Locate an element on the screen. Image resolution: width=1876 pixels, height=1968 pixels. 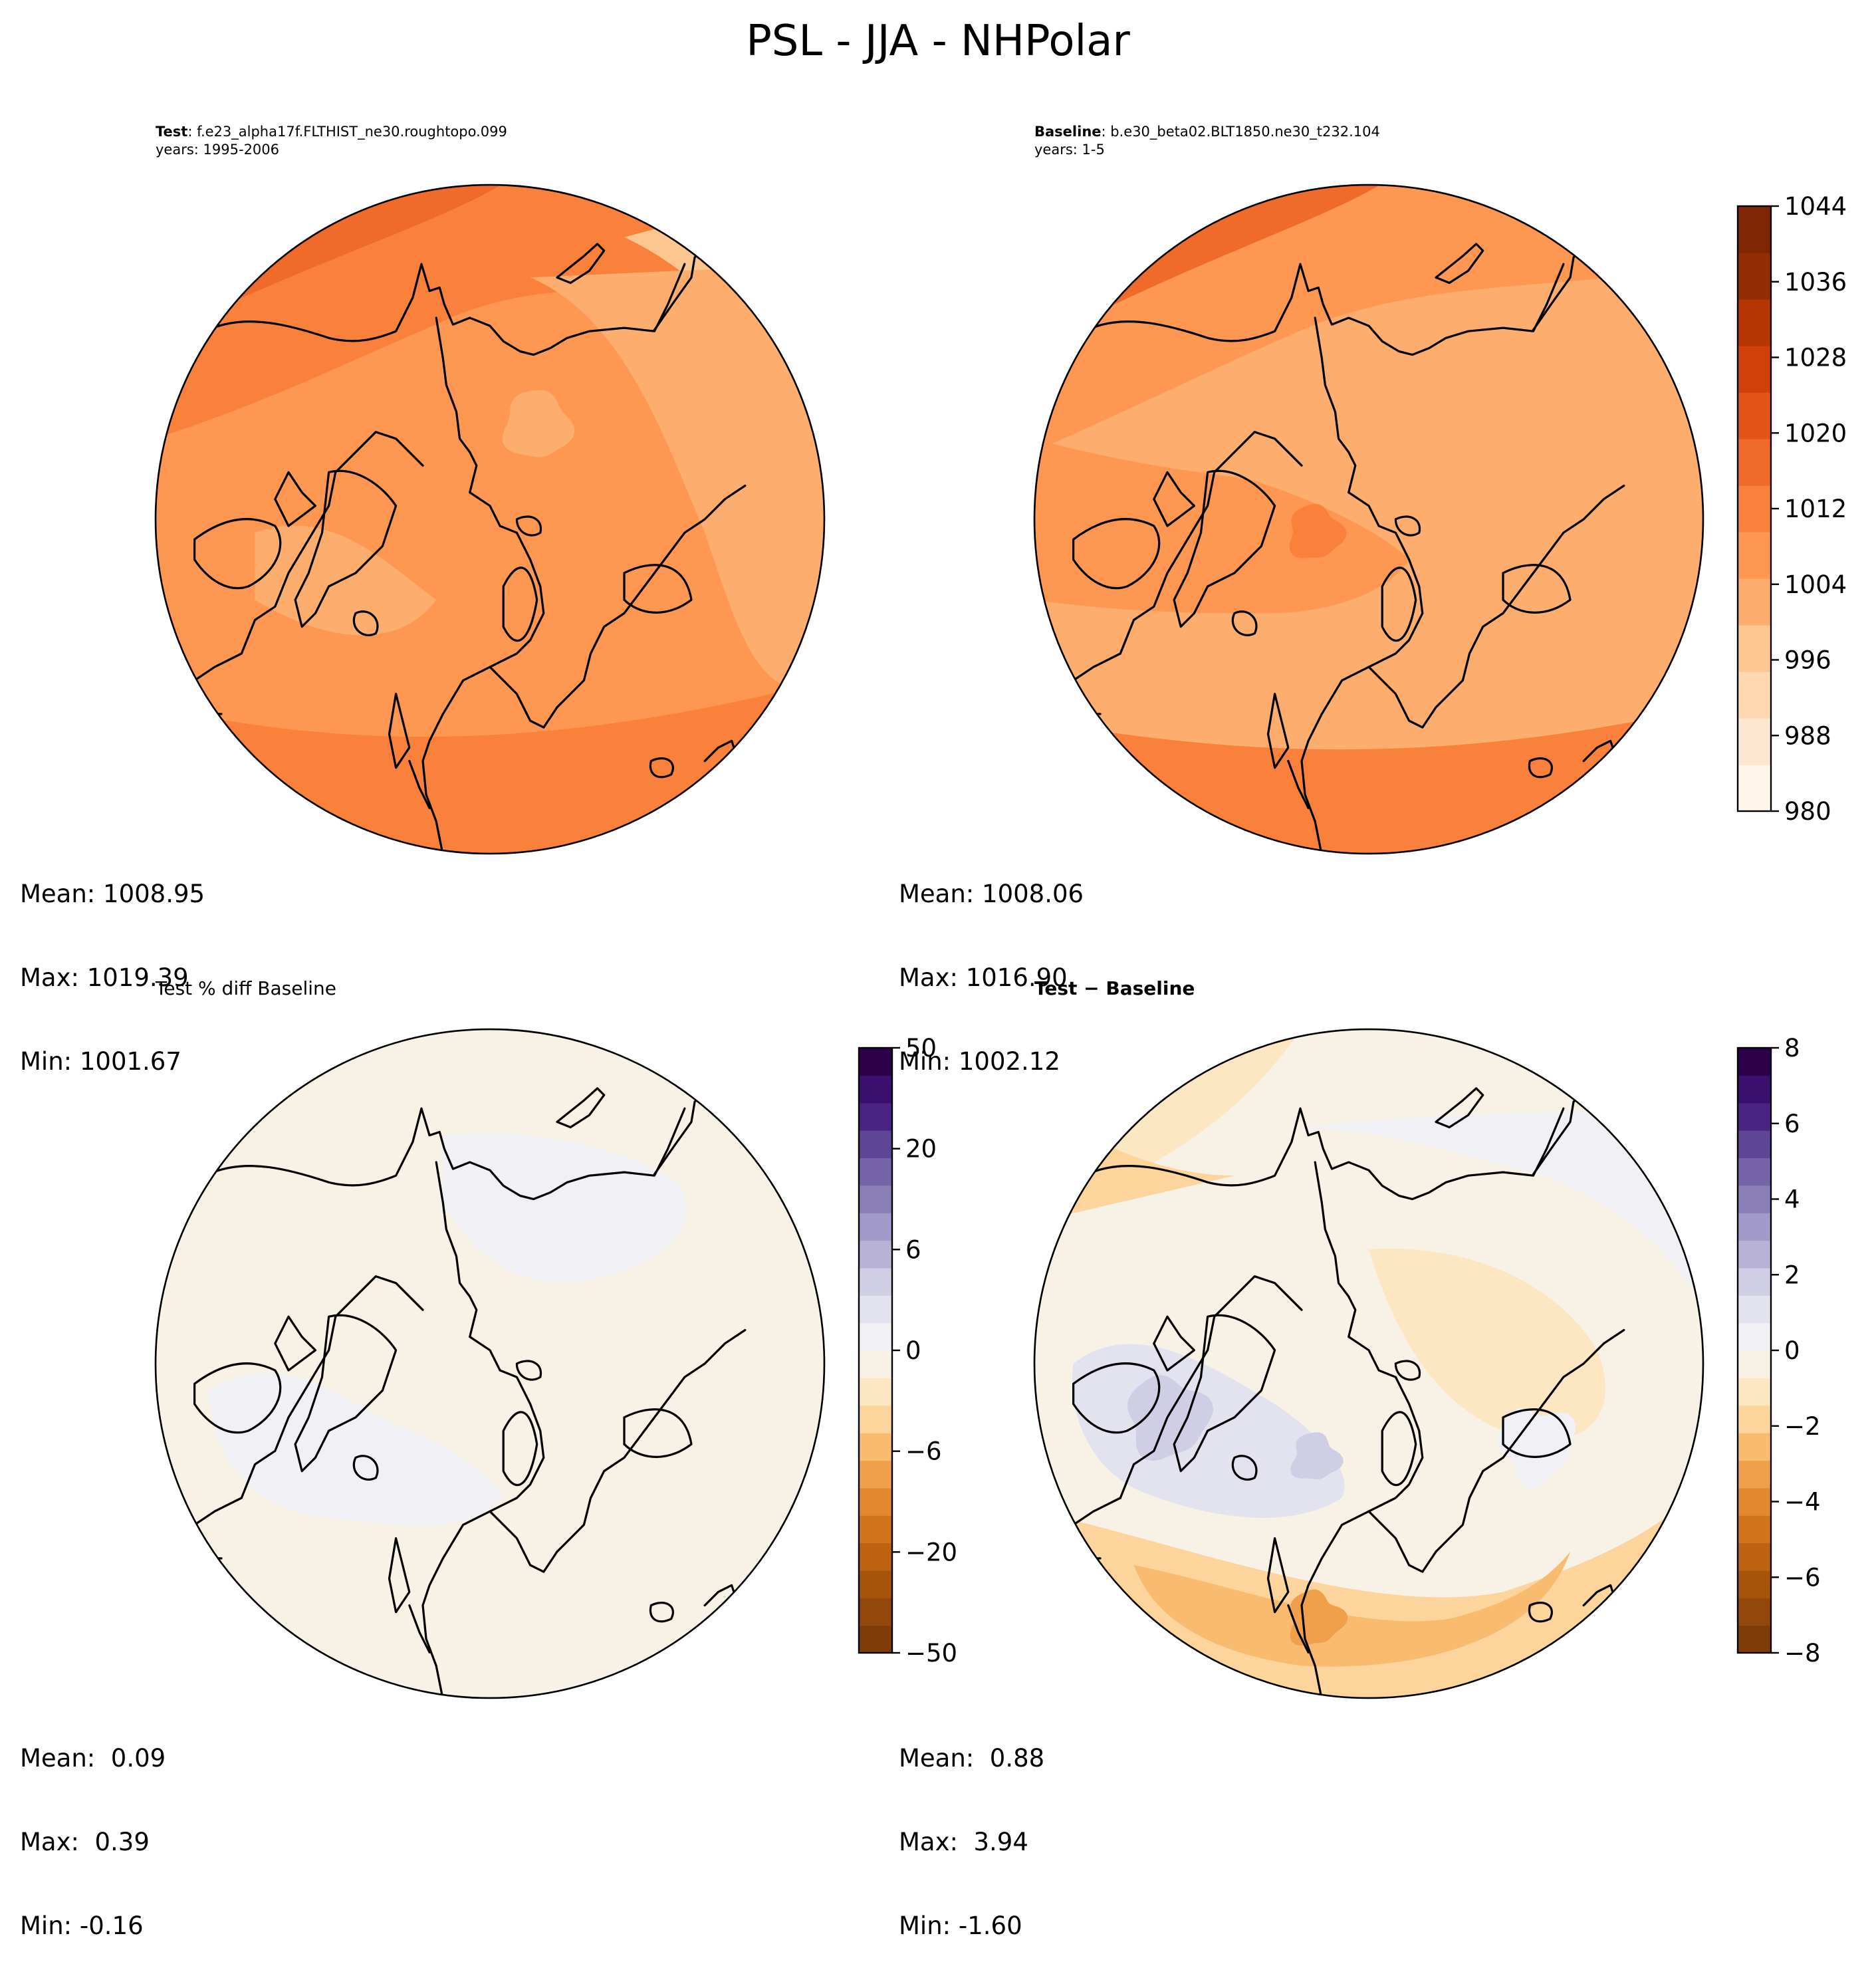
colorbar-tick-label: 1044 is located at coordinates (1816, 207).